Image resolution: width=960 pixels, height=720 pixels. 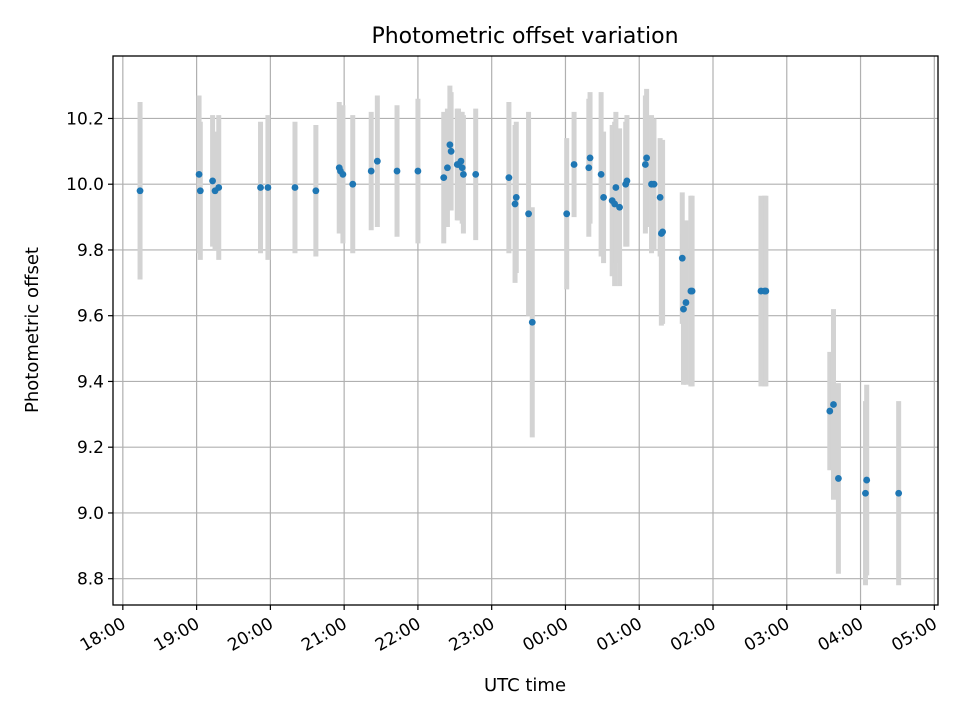 I want to click on x-tick-label: 05:00, so click(x=914, y=635).